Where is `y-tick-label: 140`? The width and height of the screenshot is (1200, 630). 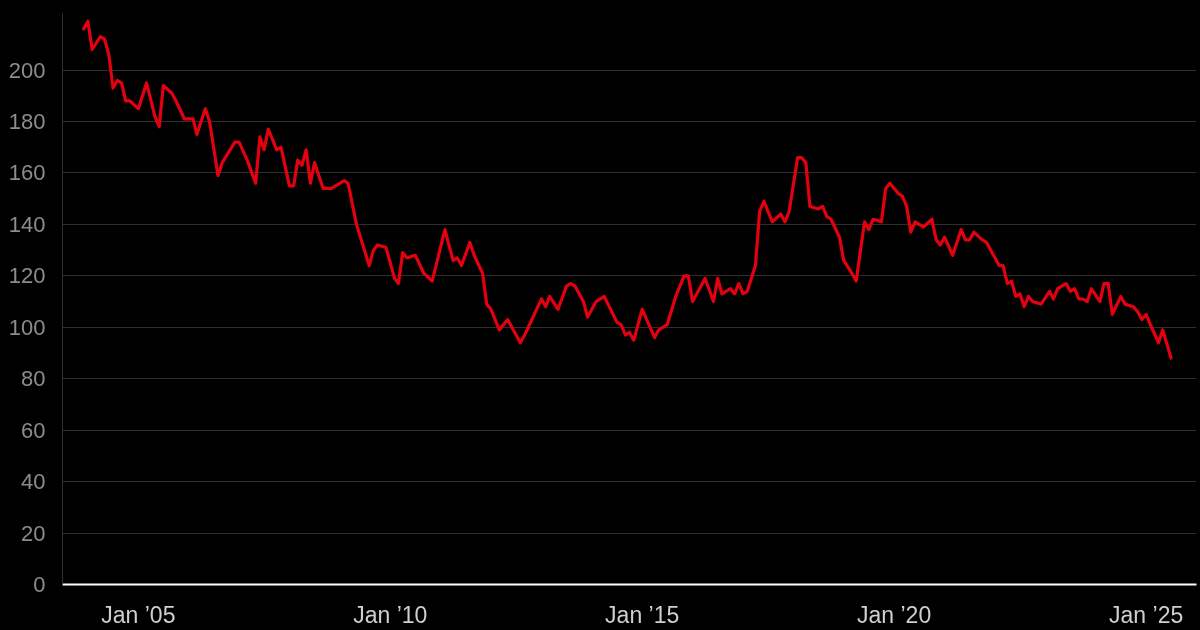
y-tick-label: 140 is located at coordinates (27, 224).